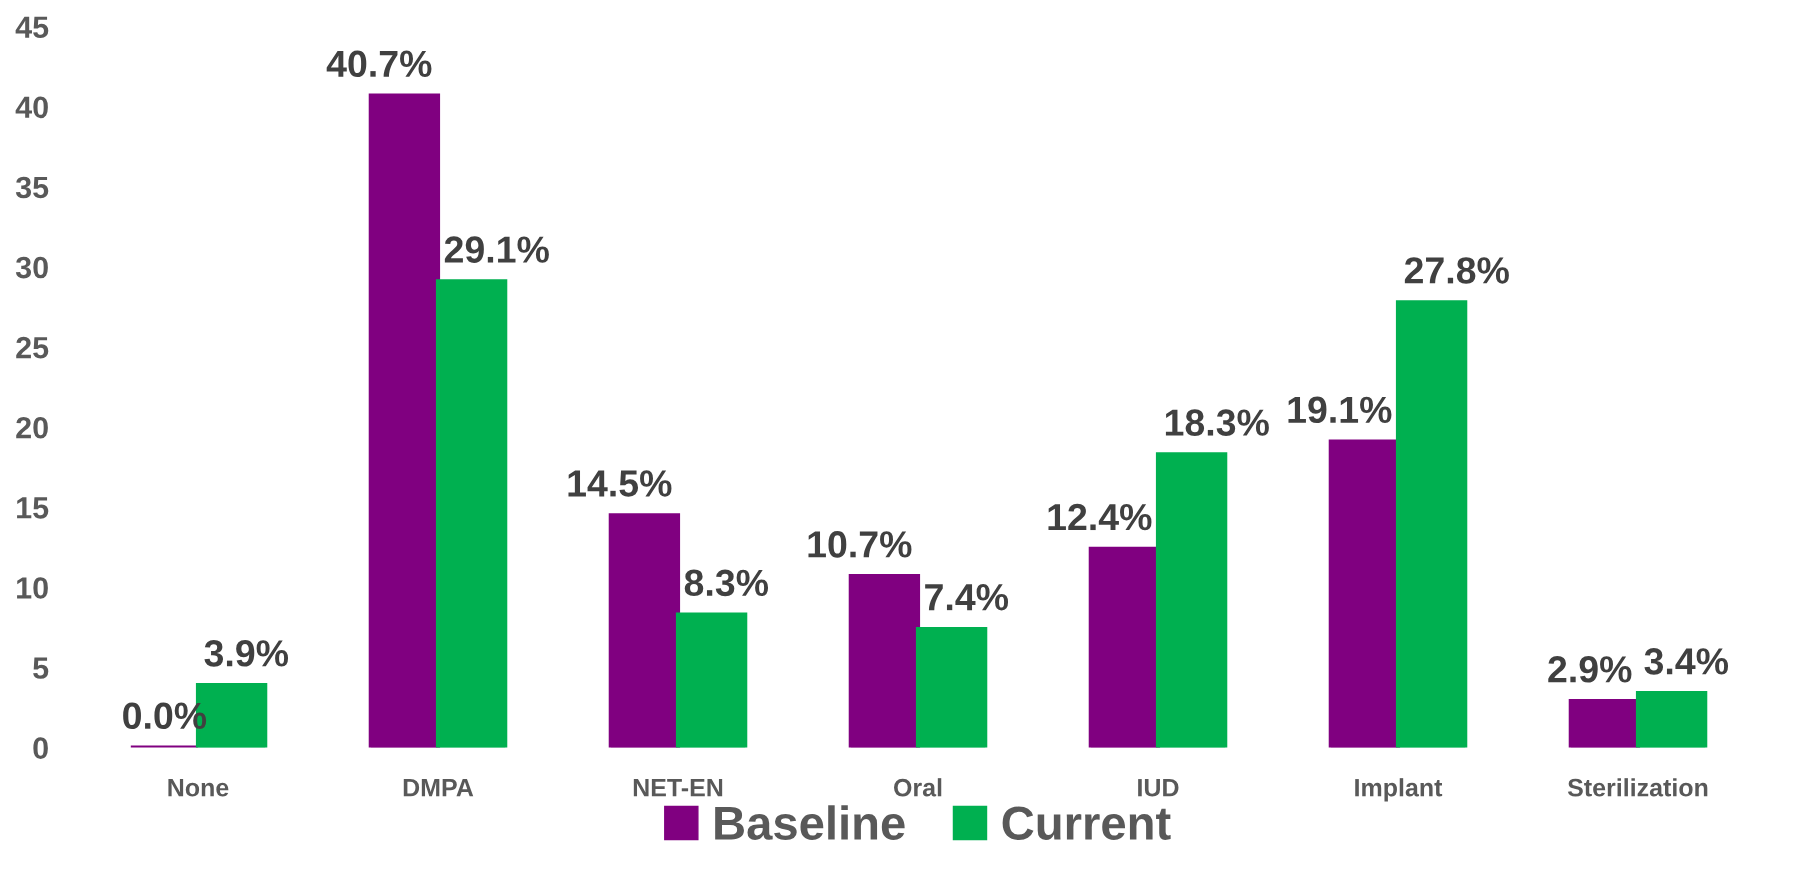 This screenshot has height=890, width=1800. Describe the element at coordinates (860, 544) in the screenshot. I see `data-label: 10.7%` at that location.